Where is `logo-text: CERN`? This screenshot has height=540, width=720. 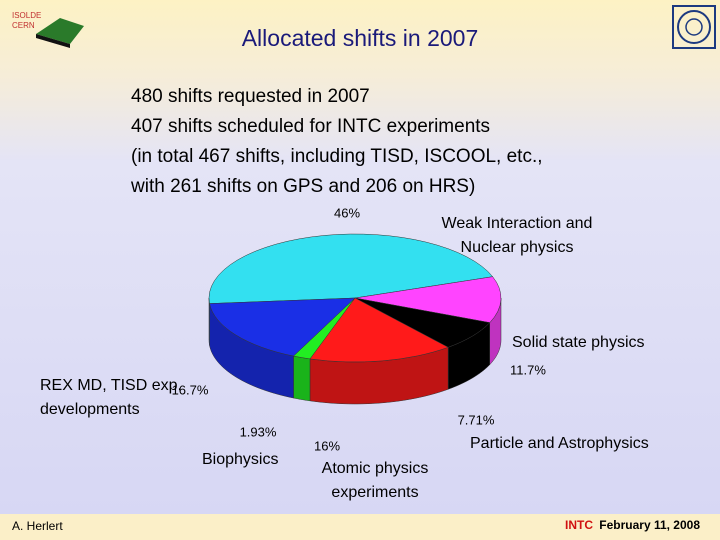
logo-text: CERN is located at coordinates (23, 25).